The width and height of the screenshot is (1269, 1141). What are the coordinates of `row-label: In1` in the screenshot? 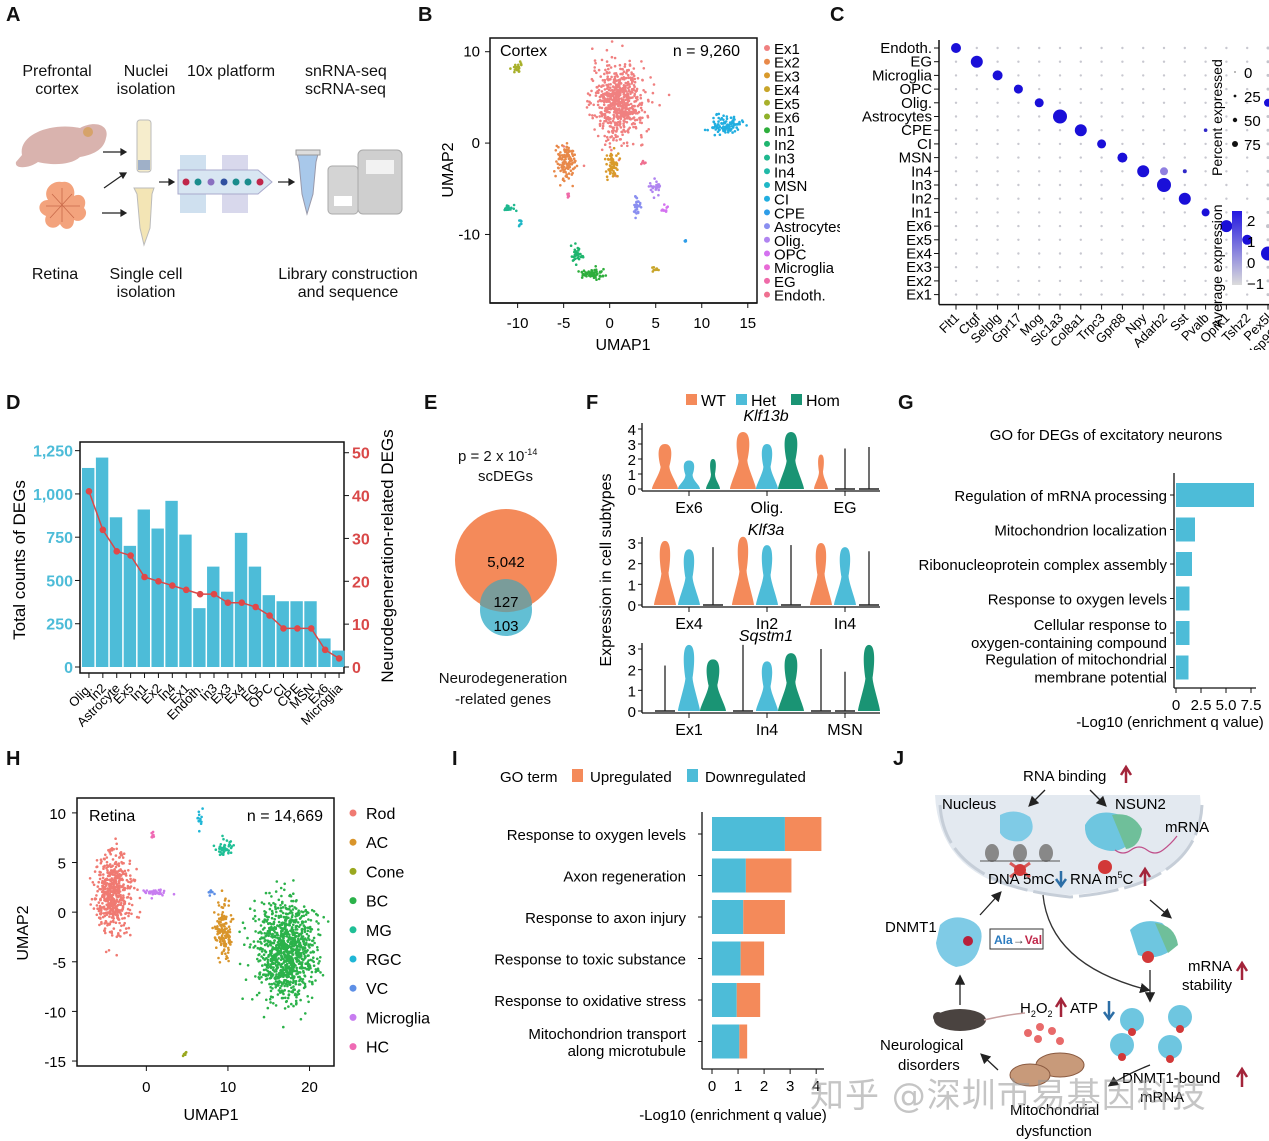 It's located at (921, 212).